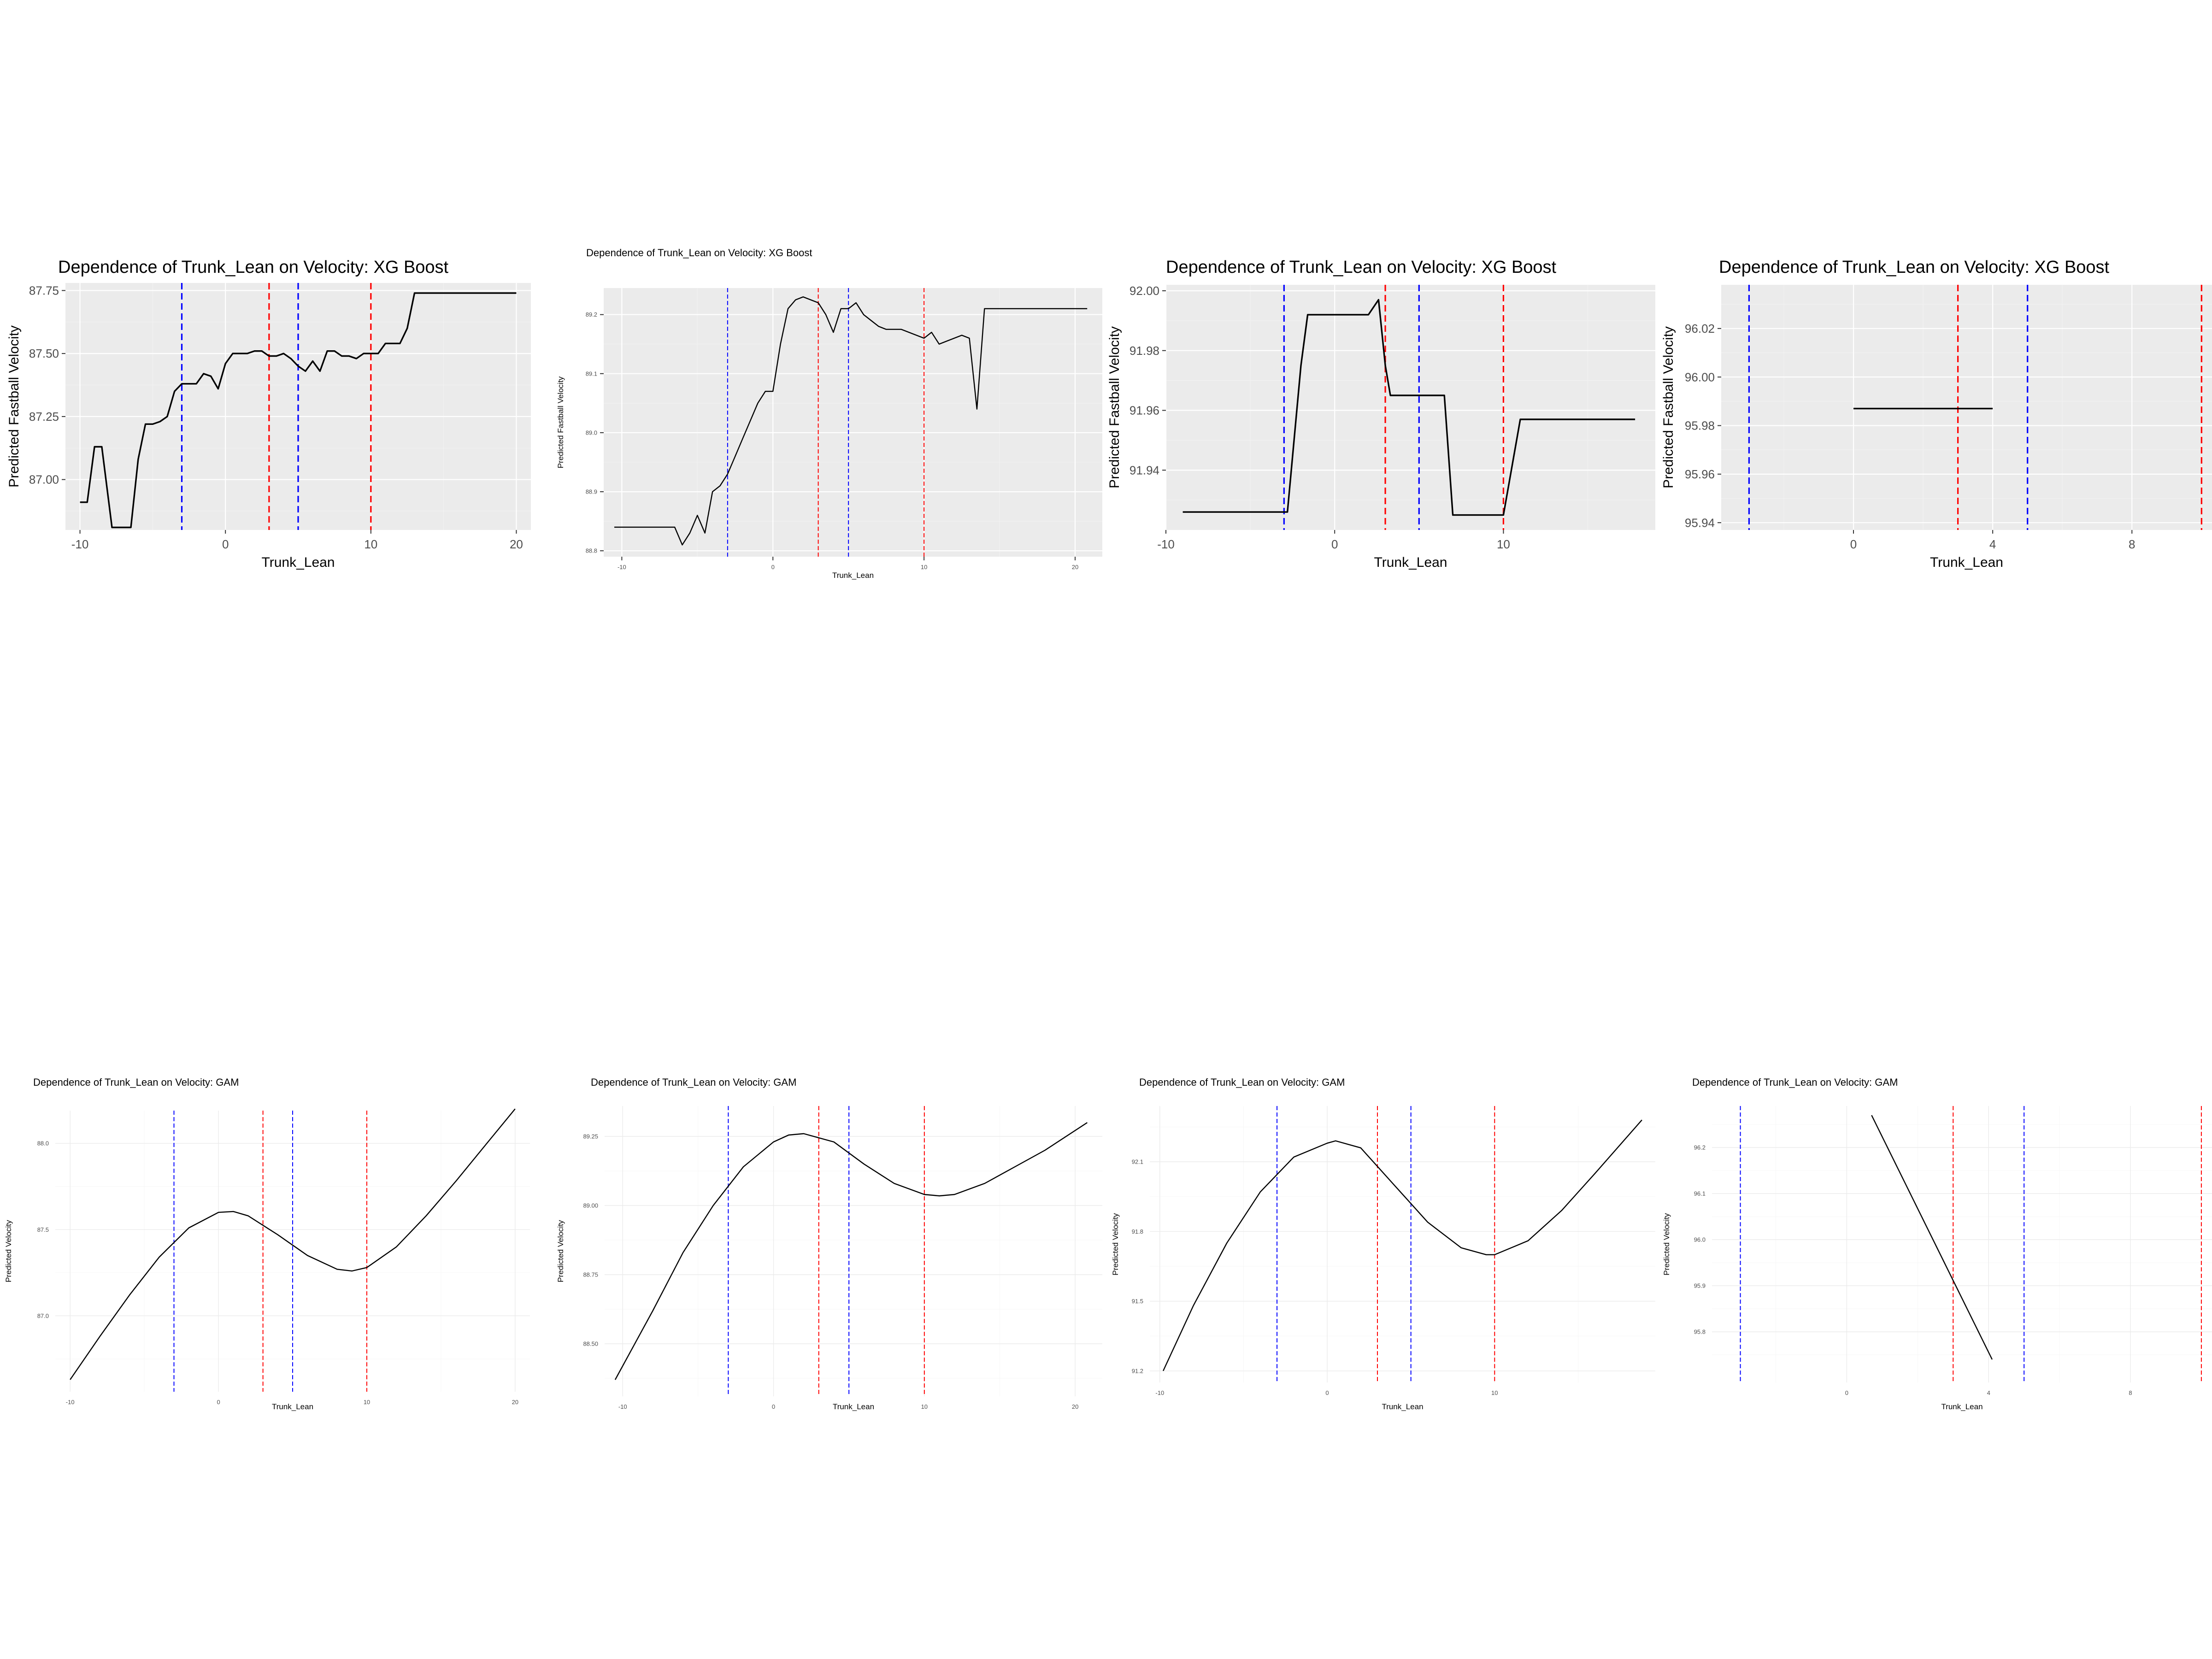 The width and height of the screenshot is (2212, 1659). What do you see at coordinates (1144, 411) in the screenshot?
I see `y-tick-label: 91.96` at bounding box center [1144, 411].